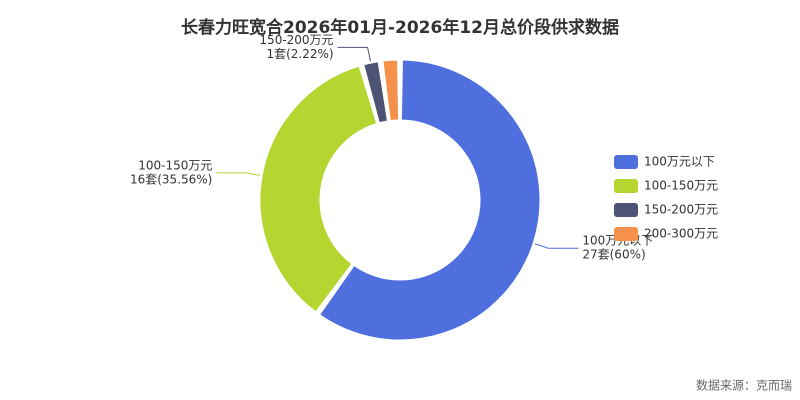  I want to click on slice-value-label: 16套(35.56%), so click(171, 179).